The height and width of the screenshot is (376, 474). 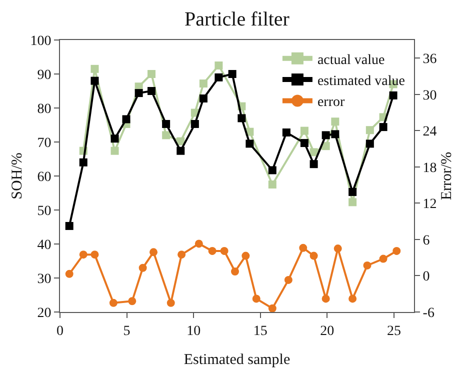 What do you see at coordinates (429, 204) in the screenshot?
I see `y2-tick-label: 12` at bounding box center [429, 204].